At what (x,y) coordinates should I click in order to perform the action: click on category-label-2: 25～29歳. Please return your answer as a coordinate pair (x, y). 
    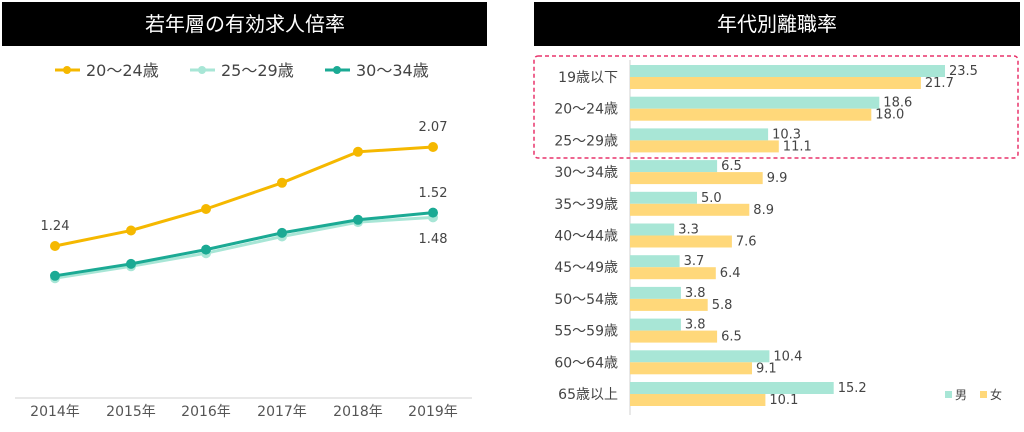
    Looking at the image, I should click on (586, 141).